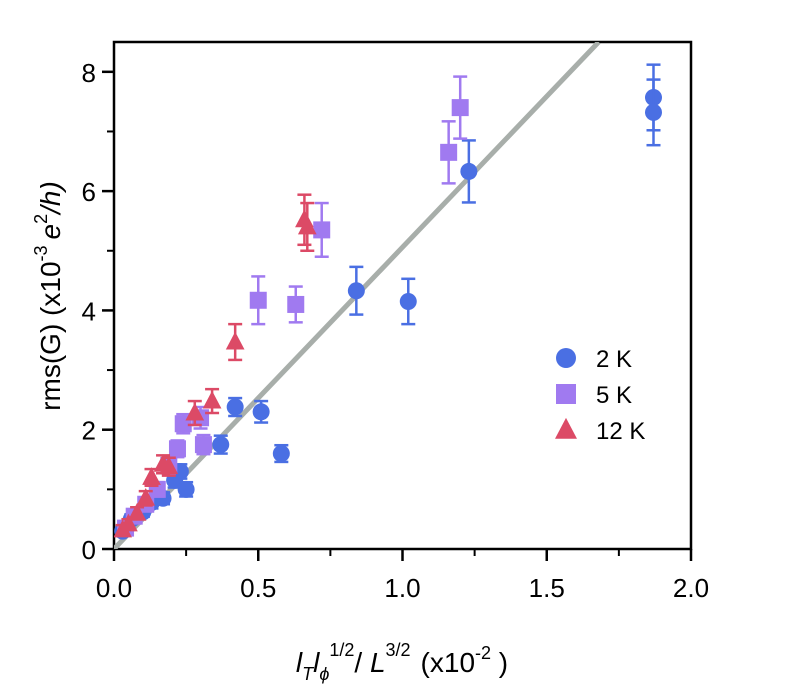  Describe the element at coordinates (402, 662) in the screenshot. I see `x-axis-label: lTlϕ1/2/ L3/2 (x10-2 )` at that location.